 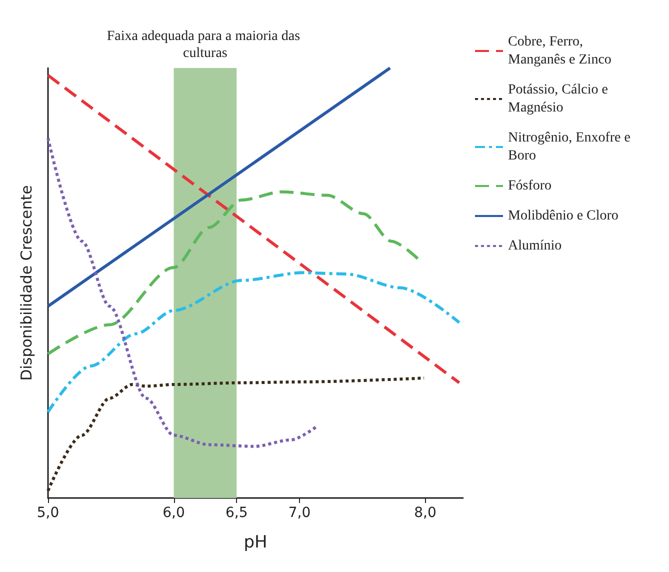 I want to click on y-axis-title: Disponibilidade Crescente, so click(x=27, y=283).